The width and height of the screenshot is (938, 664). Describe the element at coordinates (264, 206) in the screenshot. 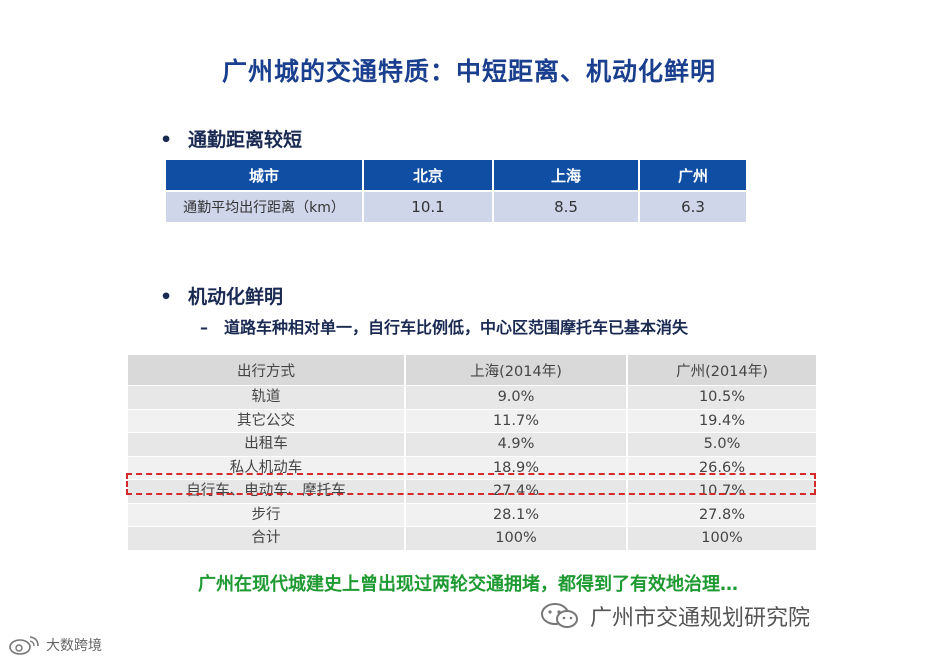

I see `row-label: 通勤平均出行距离（km）` at that location.